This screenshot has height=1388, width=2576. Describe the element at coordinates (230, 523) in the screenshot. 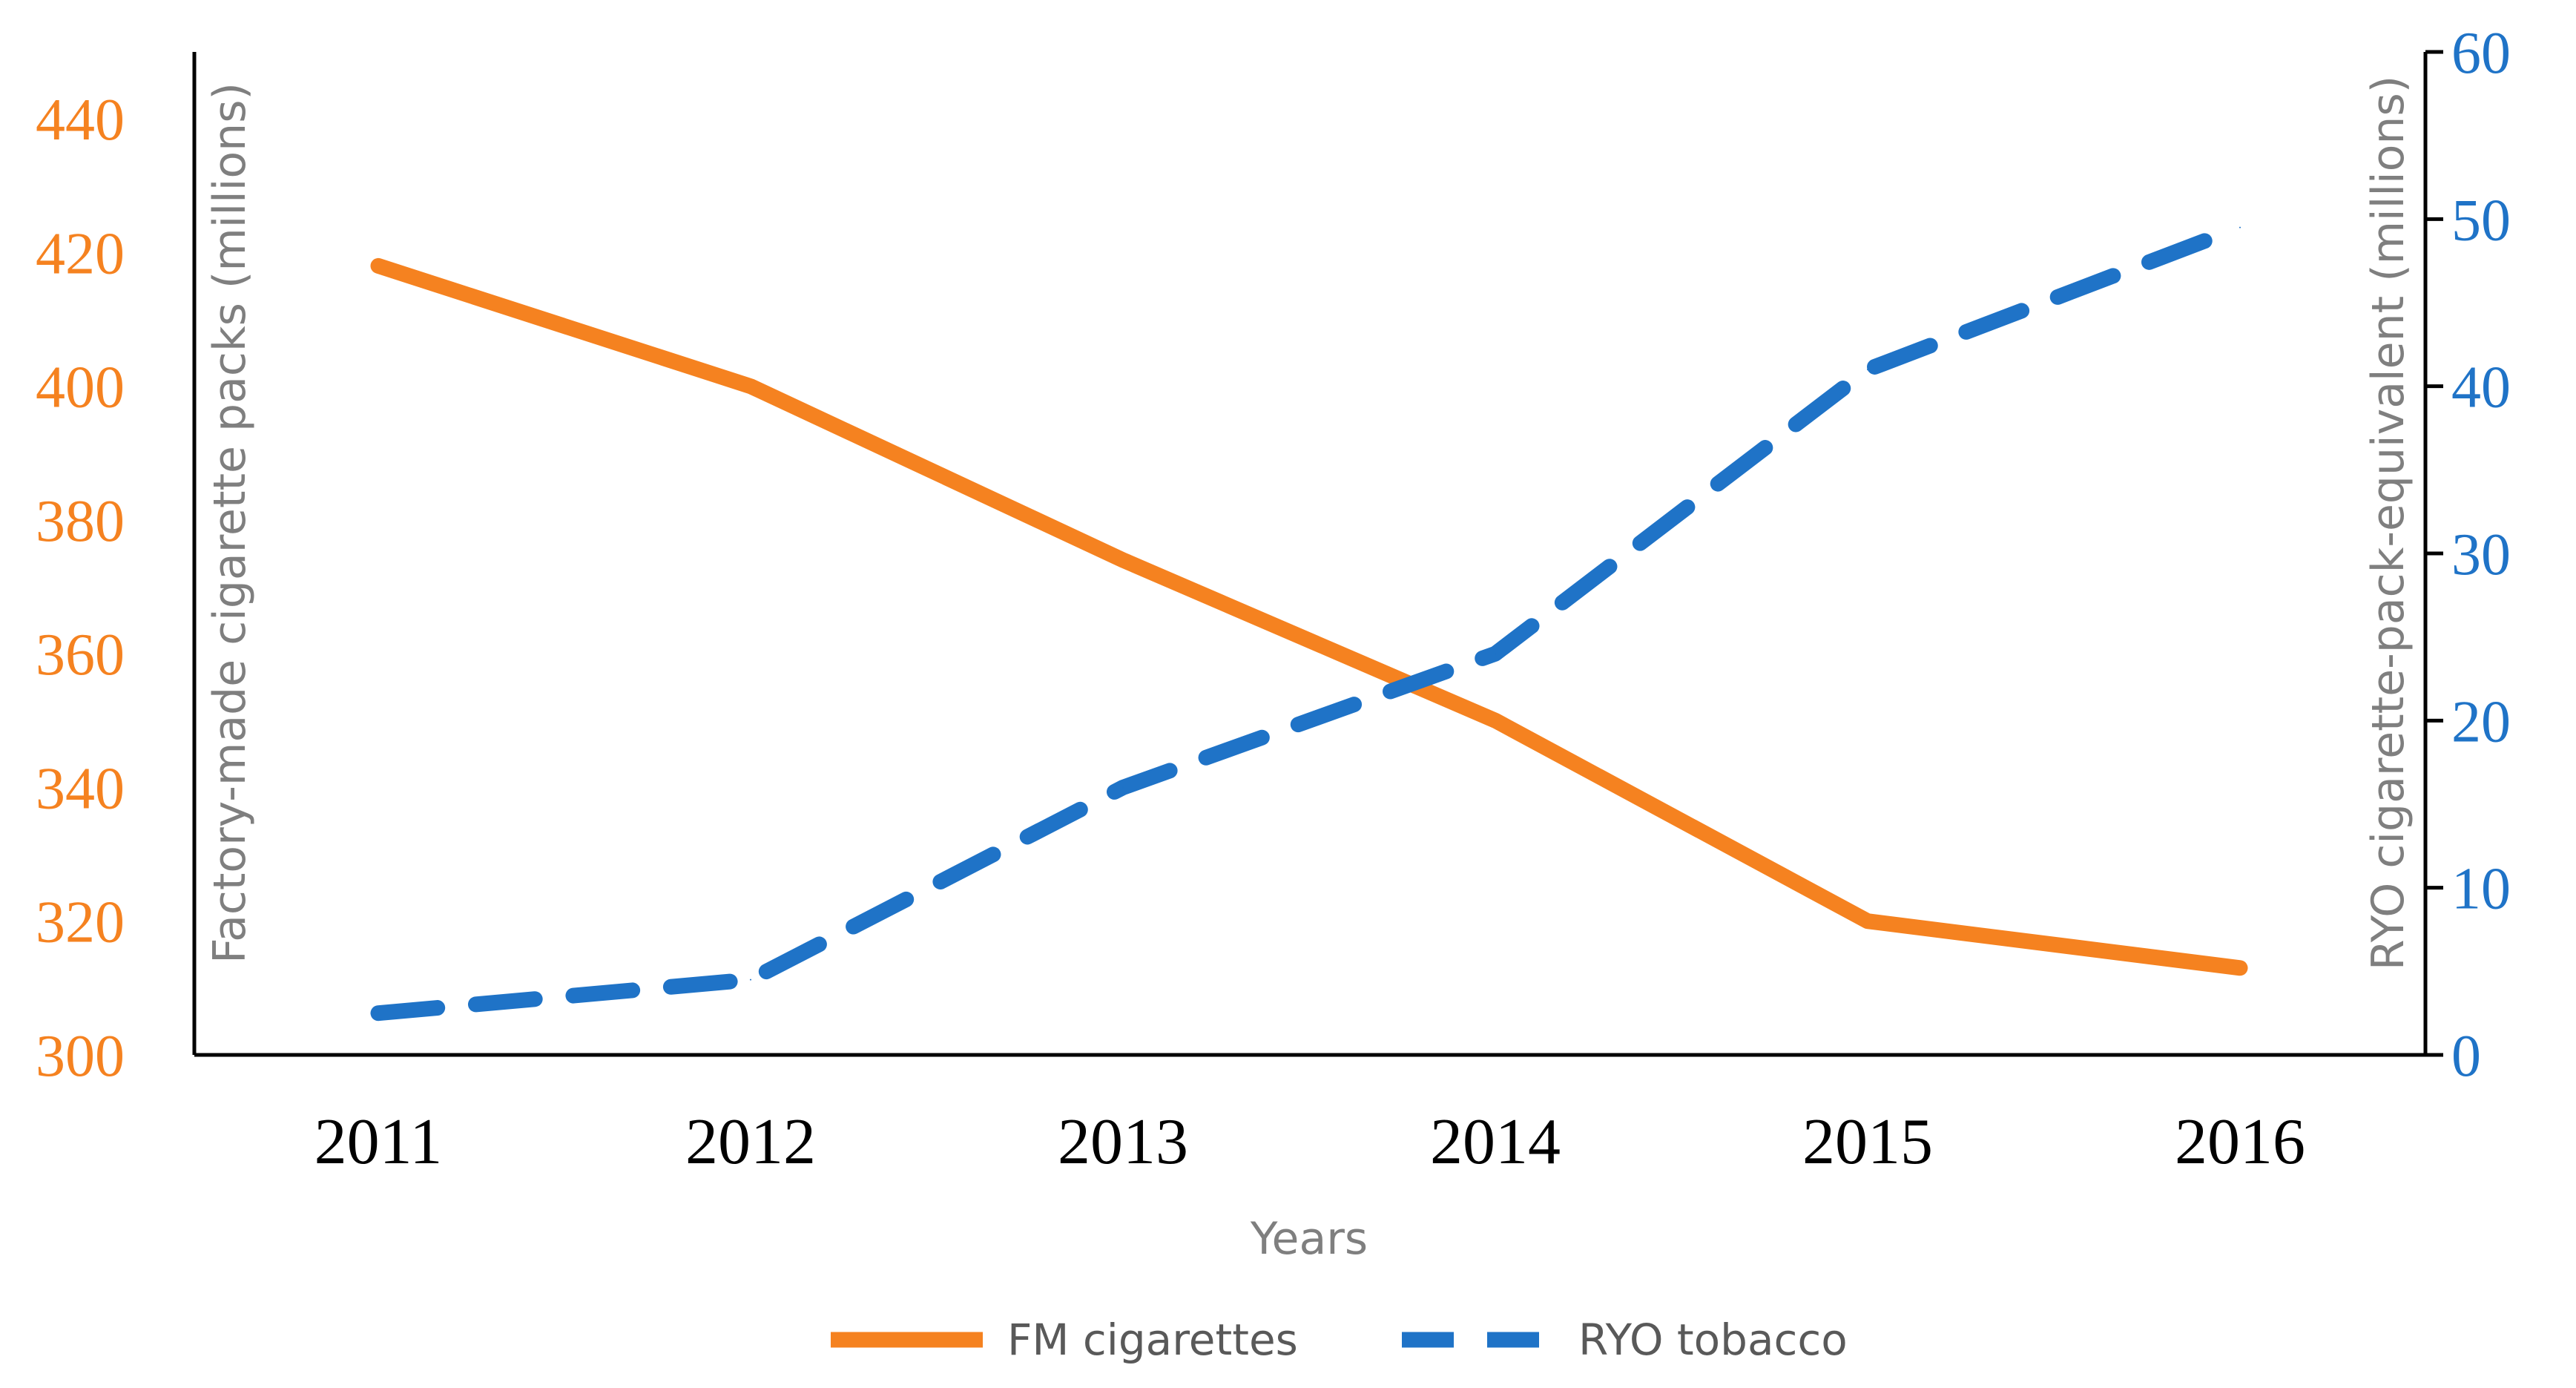

I see `y-axis-left-title: Factory-made cigarette packs (millions)` at that location.